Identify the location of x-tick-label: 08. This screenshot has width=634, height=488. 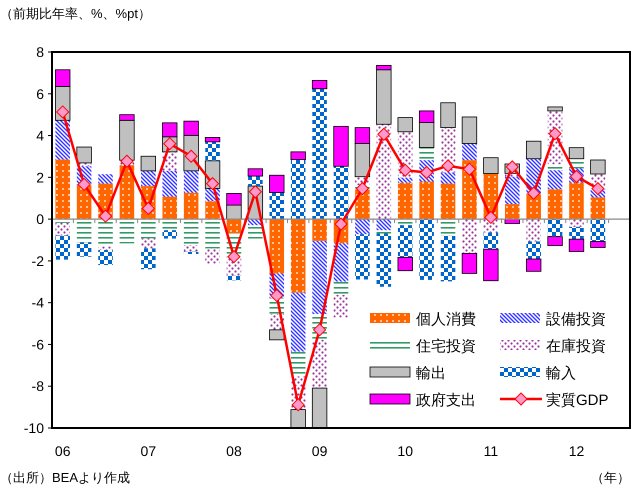
(234, 451).